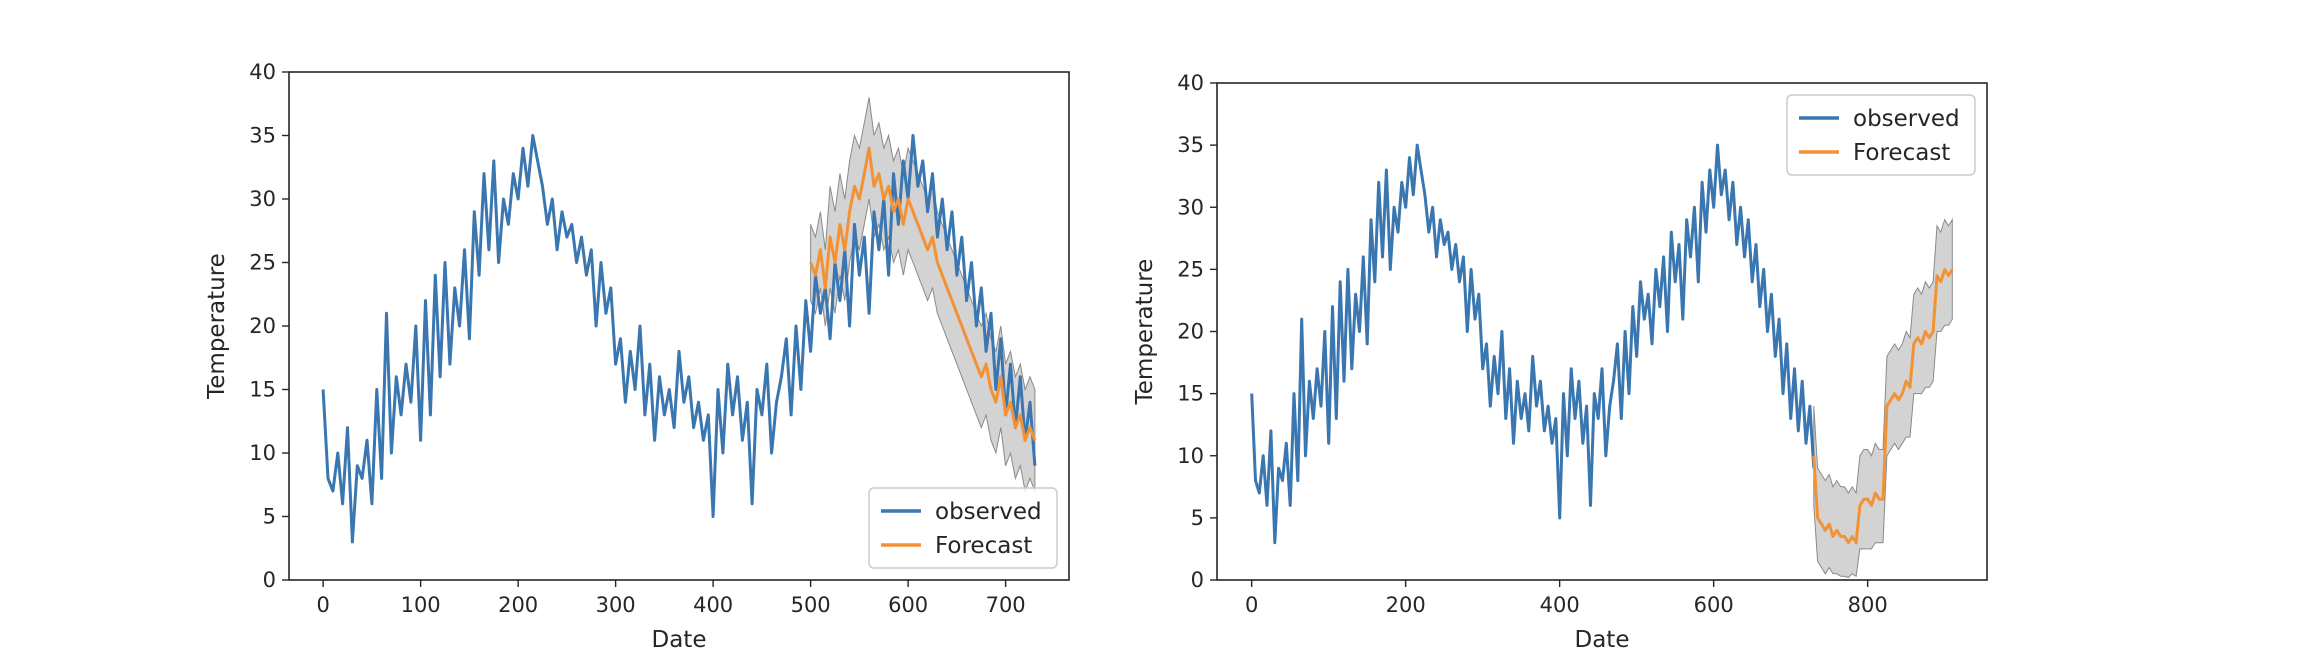 The image size is (2312, 670). I want to click on x-tick-label: 800, so click(1868, 605).